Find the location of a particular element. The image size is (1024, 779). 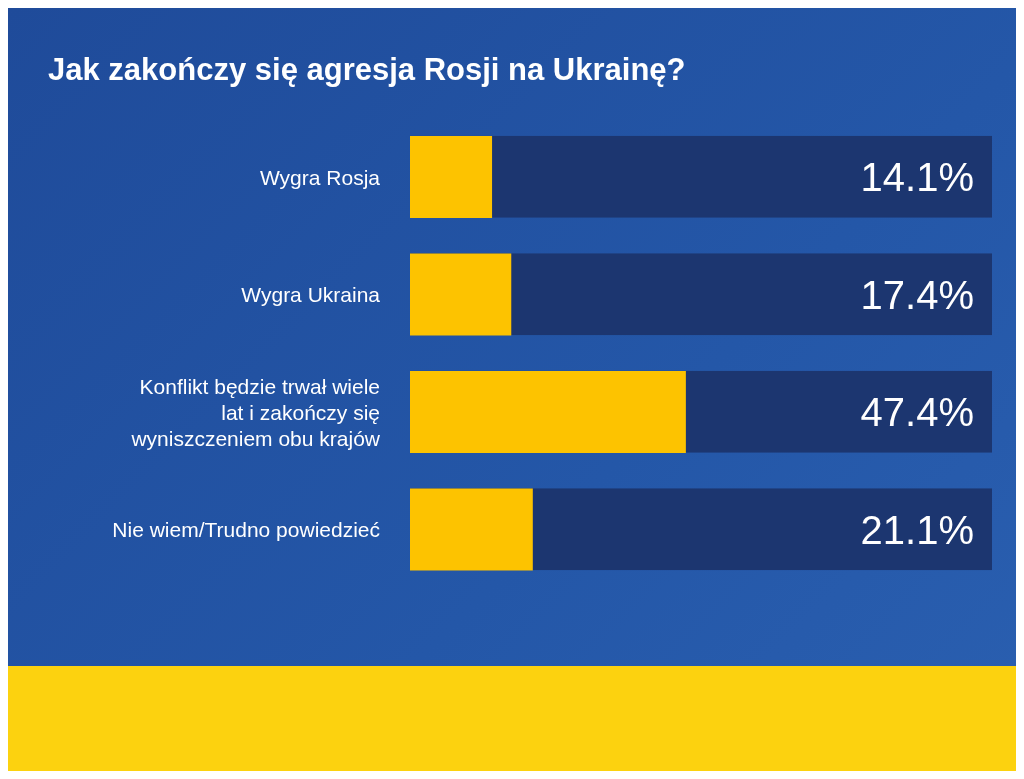

data-label: 14.1% is located at coordinates (917, 177).